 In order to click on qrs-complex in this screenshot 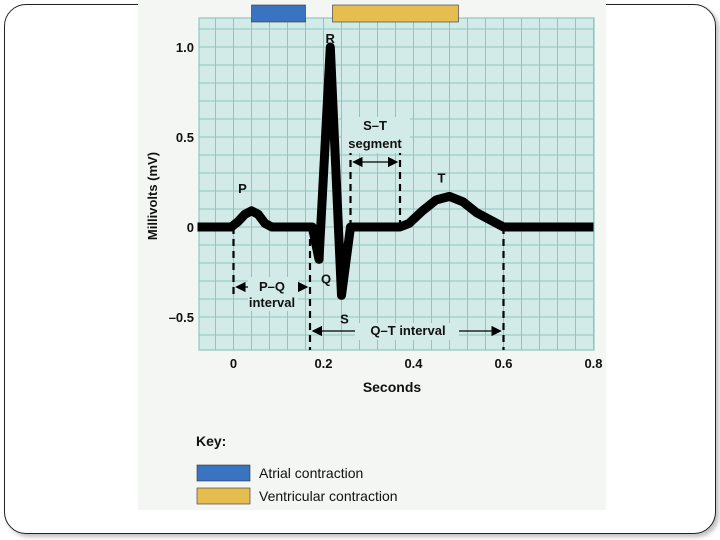, I will do `click(330, 171)`.